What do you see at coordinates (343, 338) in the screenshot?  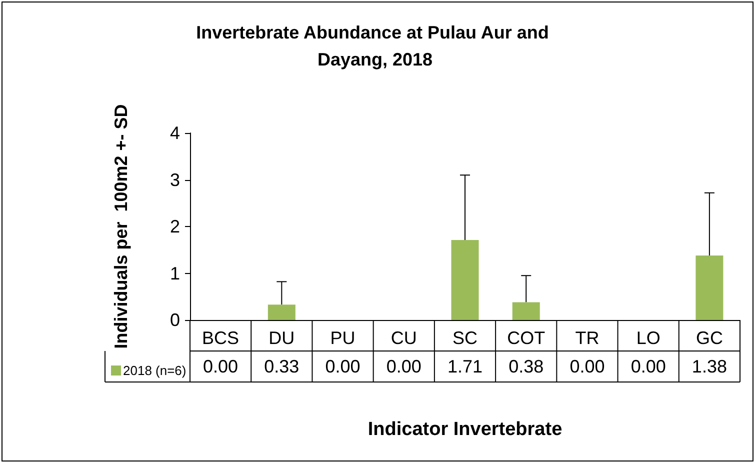 I see `x-tick-label: PU` at bounding box center [343, 338].